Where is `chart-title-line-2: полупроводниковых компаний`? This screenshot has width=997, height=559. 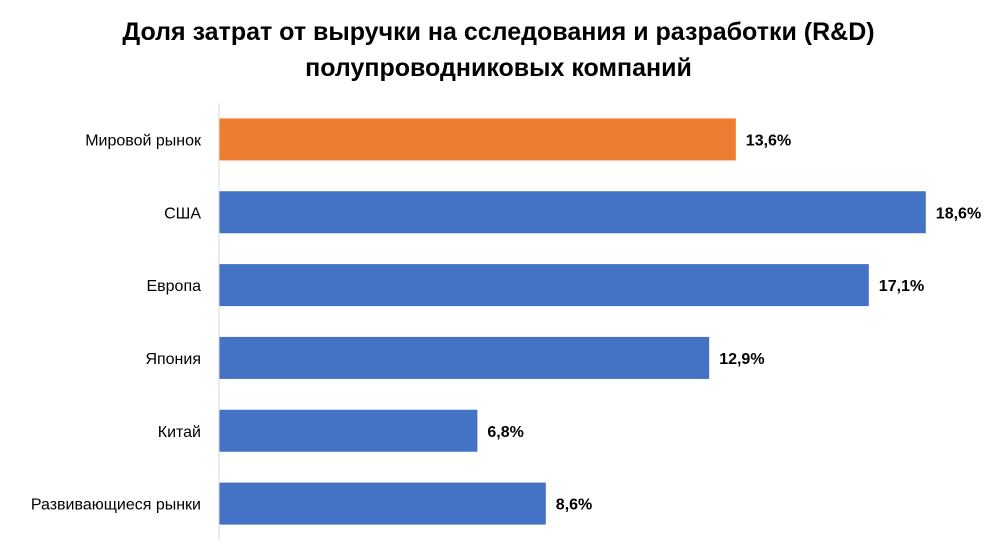 chart-title-line-2: полупроводниковых компаний is located at coordinates (498, 68).